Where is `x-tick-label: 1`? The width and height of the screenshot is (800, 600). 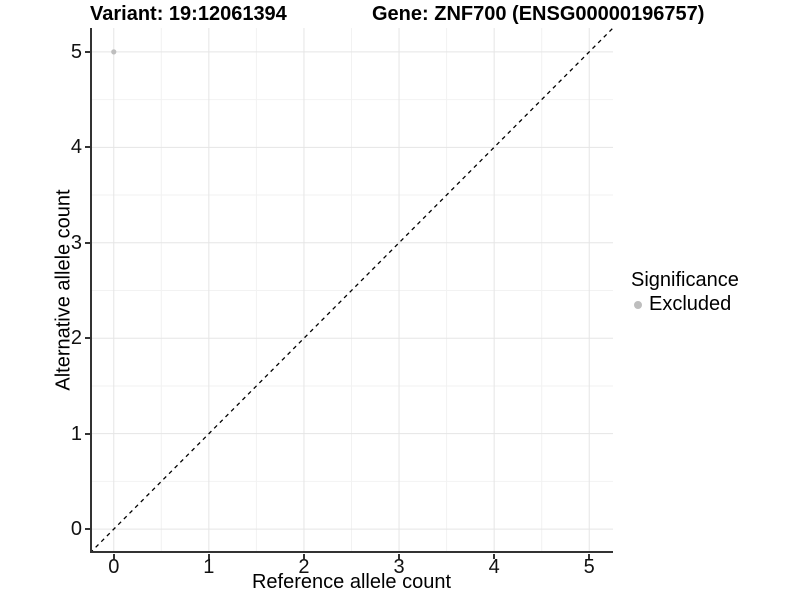
x-tick-label: 1 is located at coordinates (209, 567).